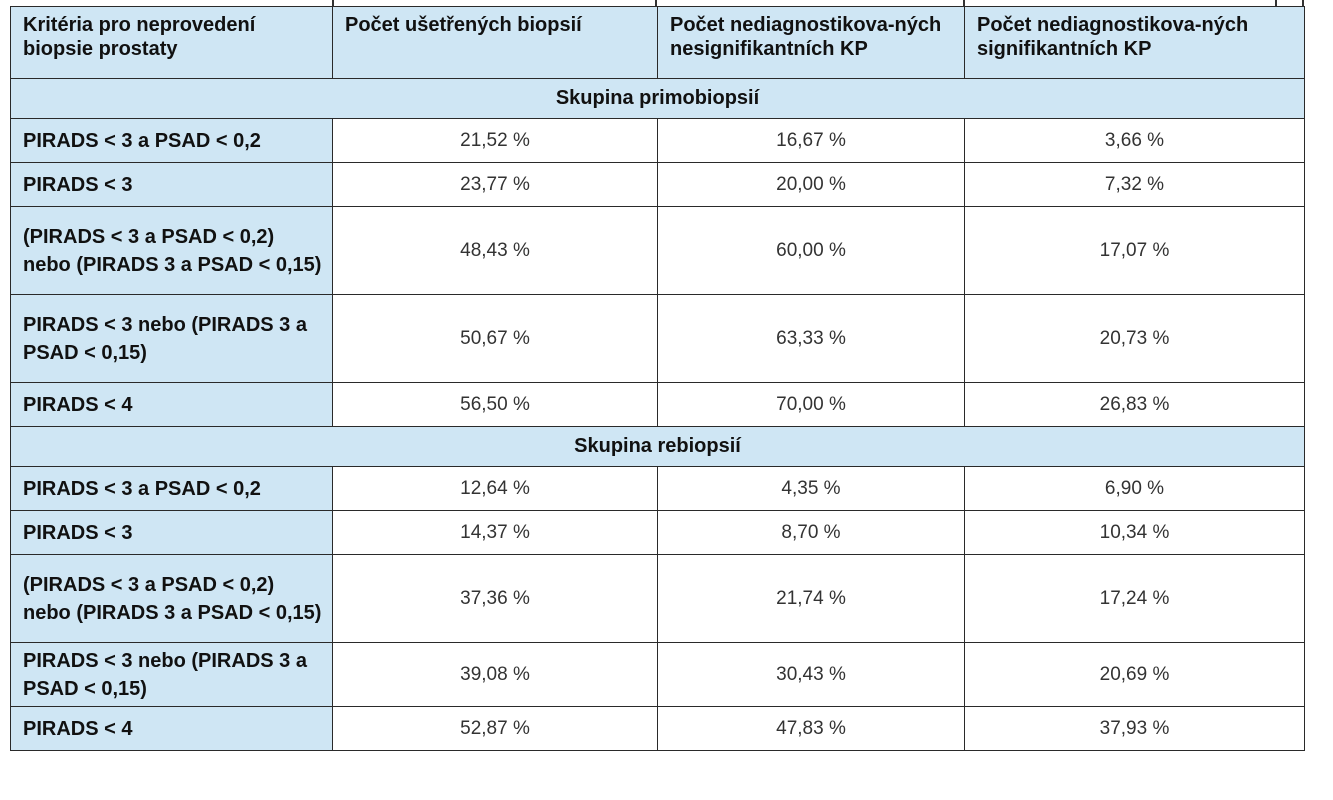  What do you see at coordinates (1134, 250) in the screenshot?
I see `sig-cell: 17,07 %` at bounding box center [1134, 250].